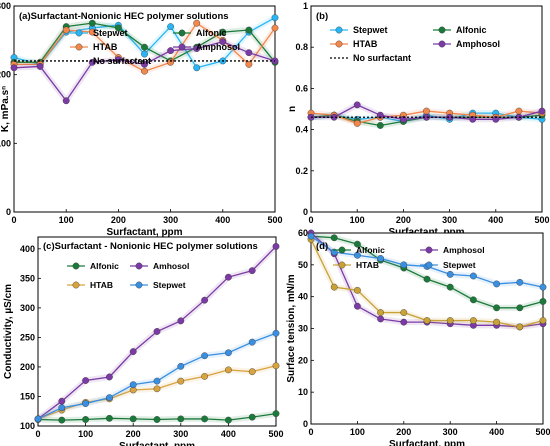  Describe the element at coordinates (303, 329) in the screenshot. I see `y-tick-label: 30` at that location.